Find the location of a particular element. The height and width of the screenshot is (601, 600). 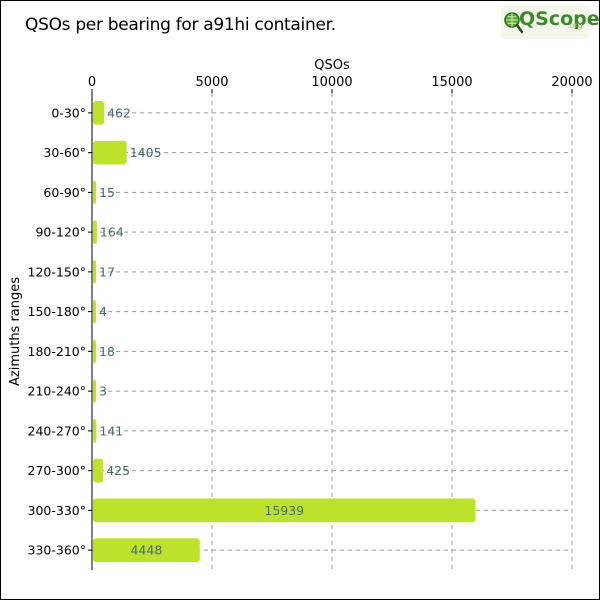

logo-text: QScope is located at coordinates (559, 19).